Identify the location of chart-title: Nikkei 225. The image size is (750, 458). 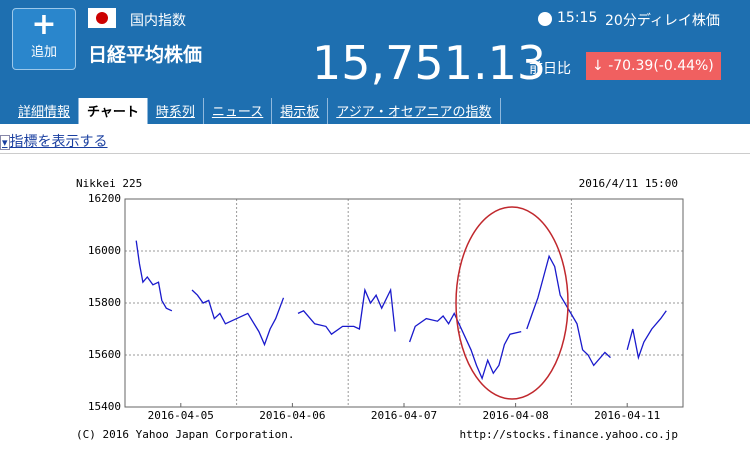
(109, 183).